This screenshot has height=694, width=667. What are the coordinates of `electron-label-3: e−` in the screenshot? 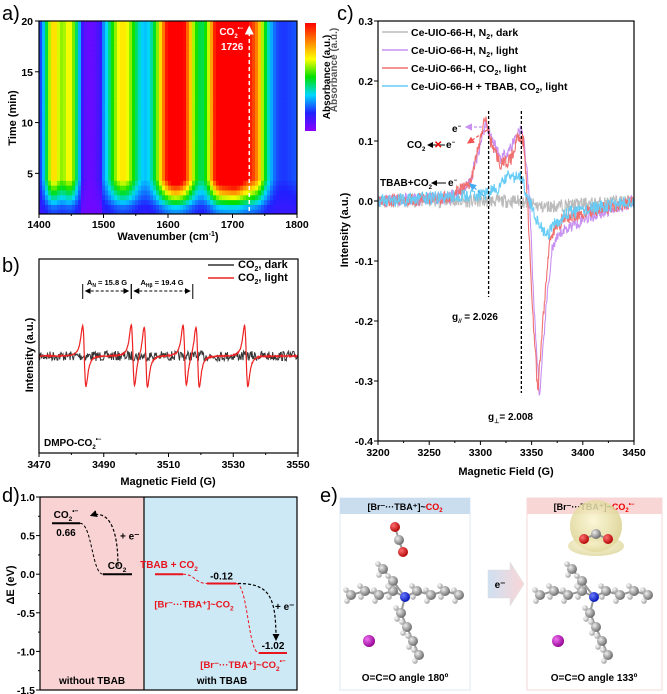 It's located at (453, 183).